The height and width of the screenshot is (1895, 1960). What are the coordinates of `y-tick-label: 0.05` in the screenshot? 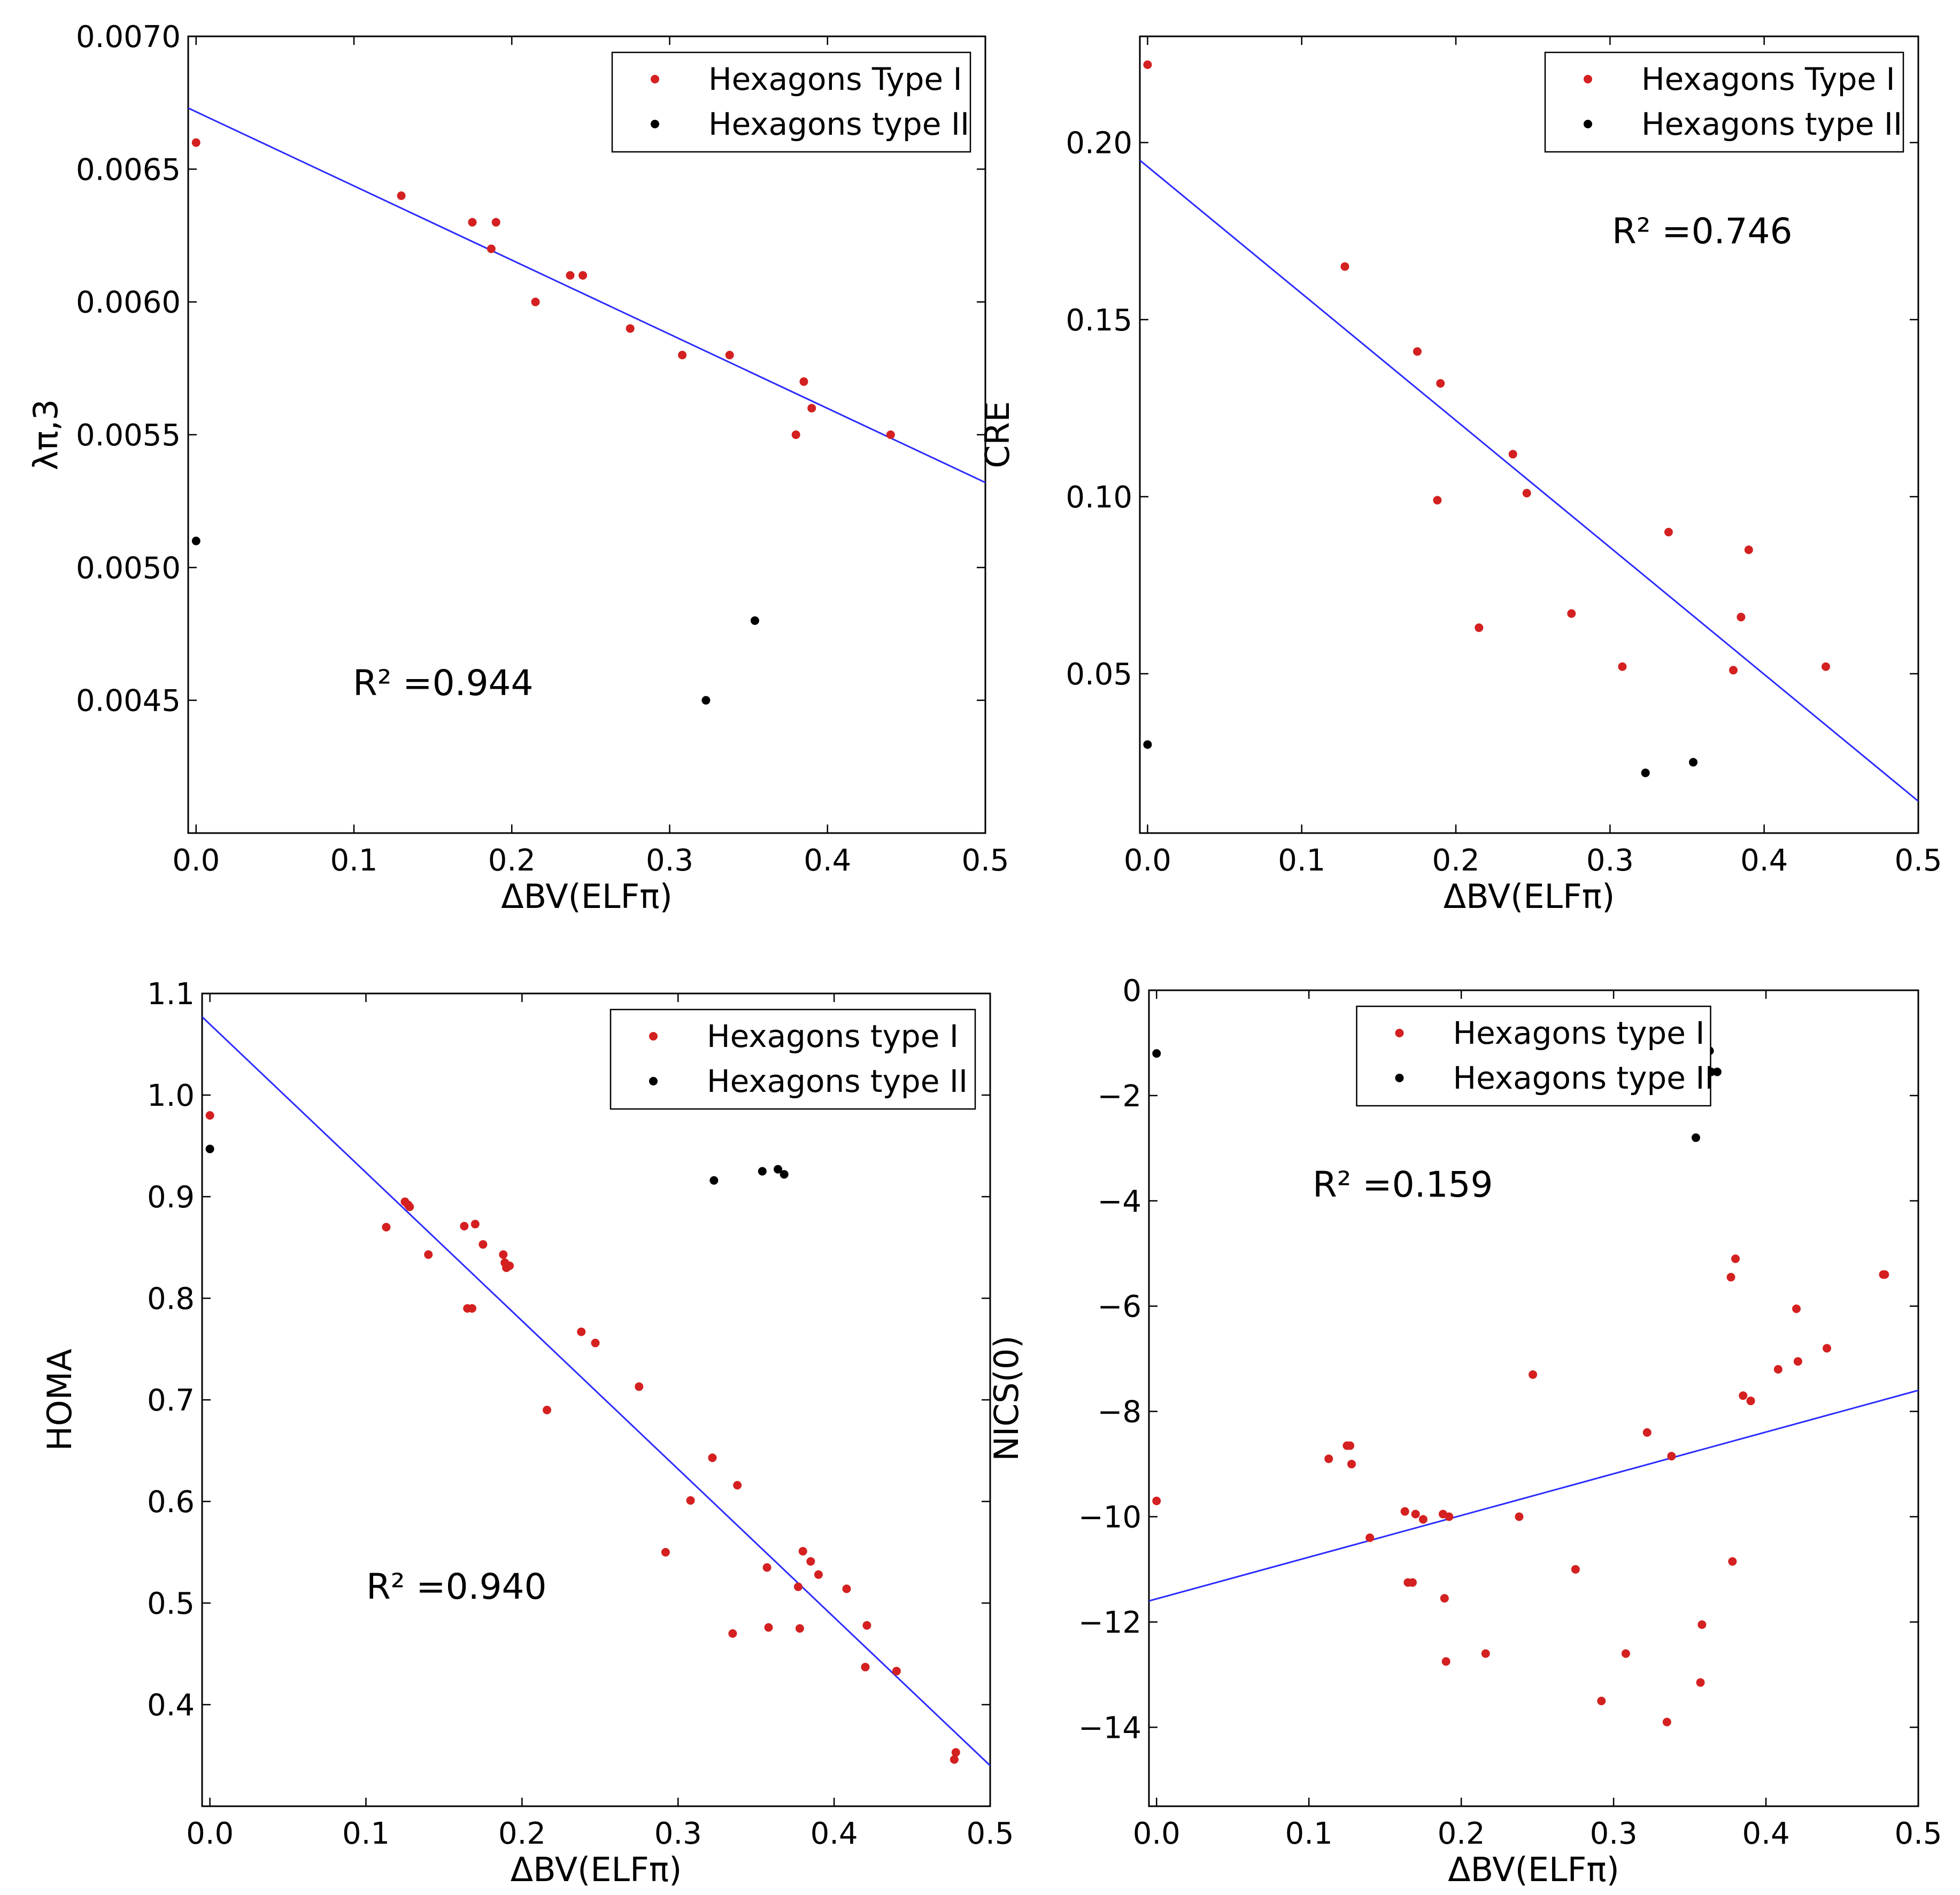 It's located at (1099, 674).